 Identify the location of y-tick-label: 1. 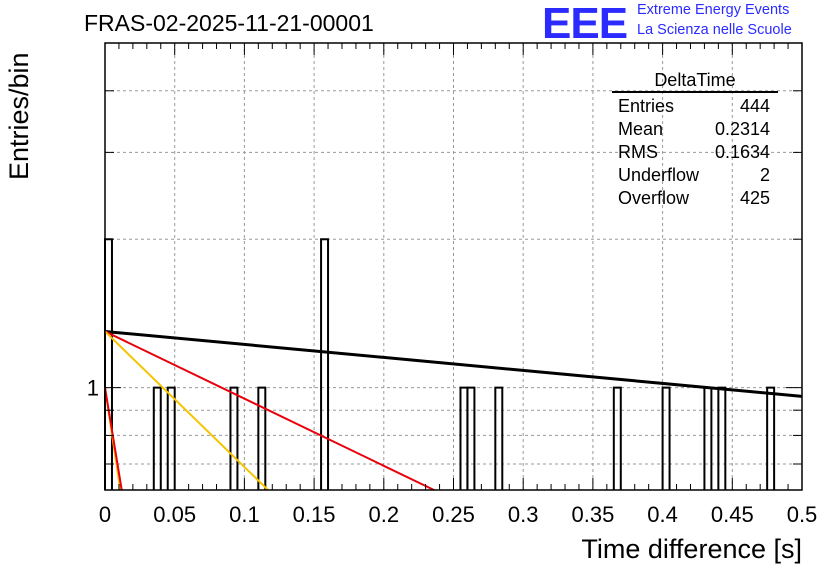
(93, 388).